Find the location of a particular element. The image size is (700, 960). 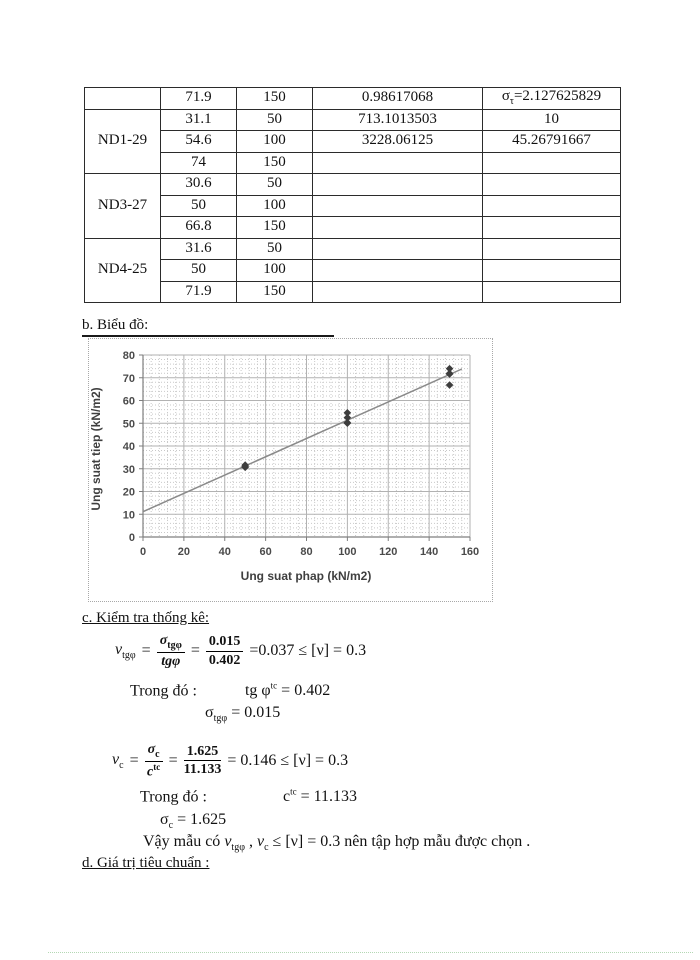

sigma-tgphi-line: σtgφ = 0.015 is located at coordinates (242, 714).